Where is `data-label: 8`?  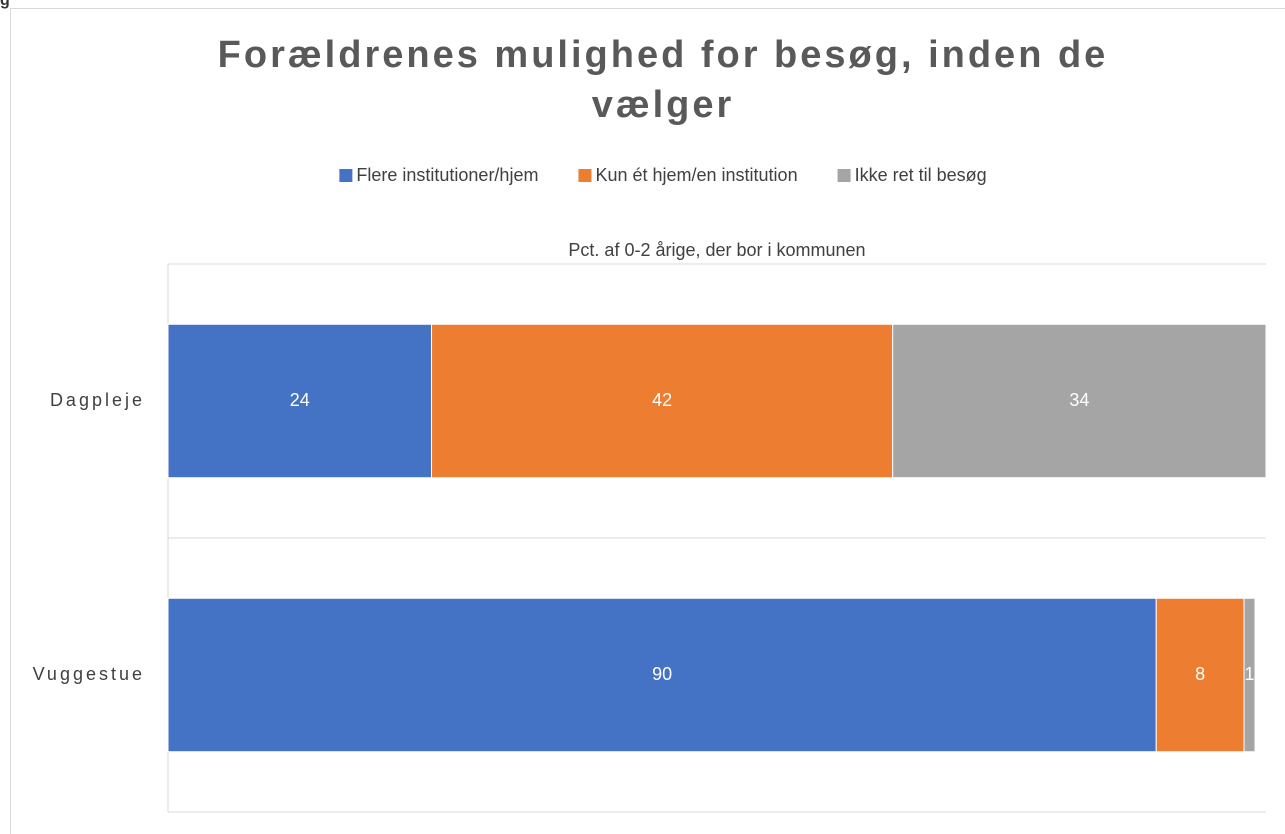 data-label: 8 is located at coordinates (1200, 674).